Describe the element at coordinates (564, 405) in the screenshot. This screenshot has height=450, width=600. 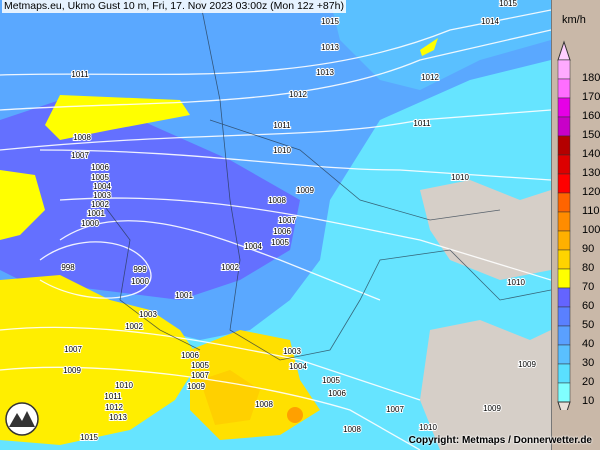
I see `colorbar-bottom-arrow` at that location.